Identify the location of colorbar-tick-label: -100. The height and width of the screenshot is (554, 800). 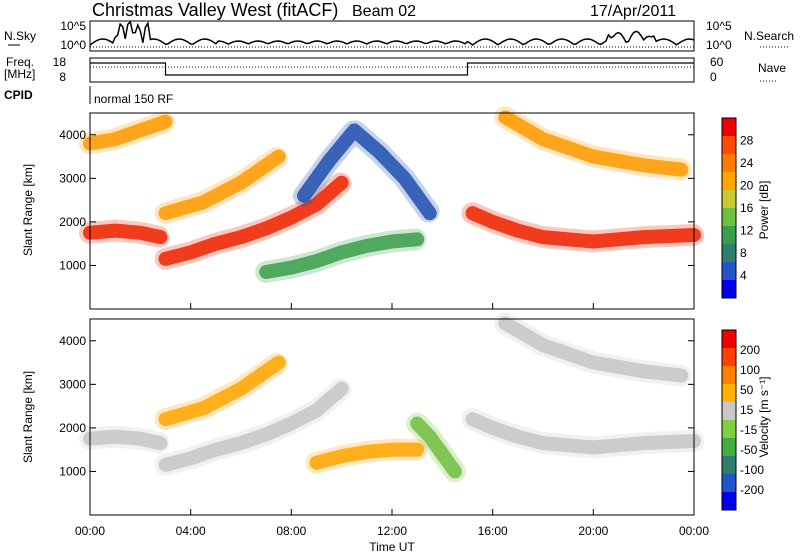
(752, 470).